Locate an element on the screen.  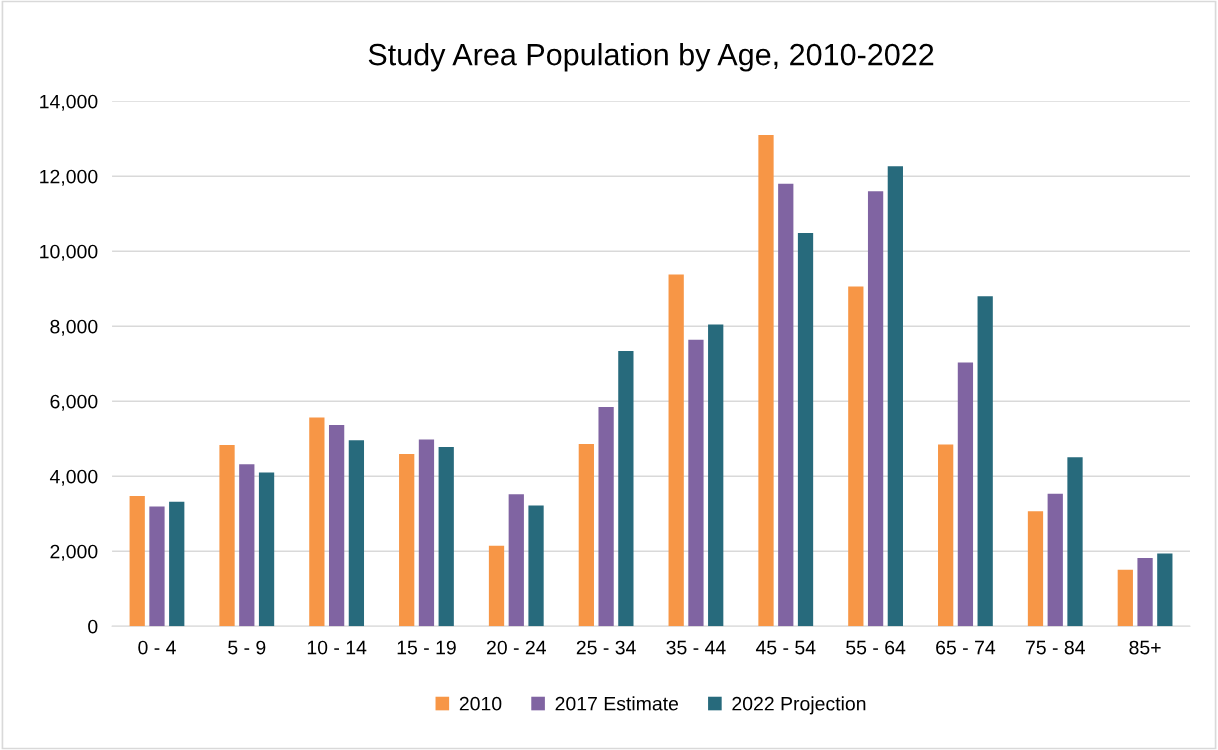
x-tick-label: 65 - 74 is located at coordinates (966, 647).